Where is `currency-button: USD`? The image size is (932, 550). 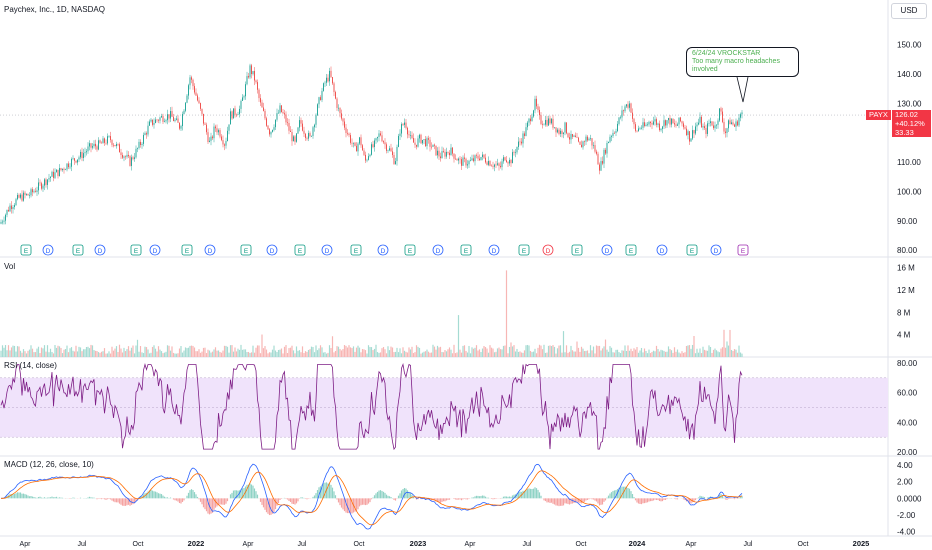 currency-button: USD is located at coordinates (909, 11).